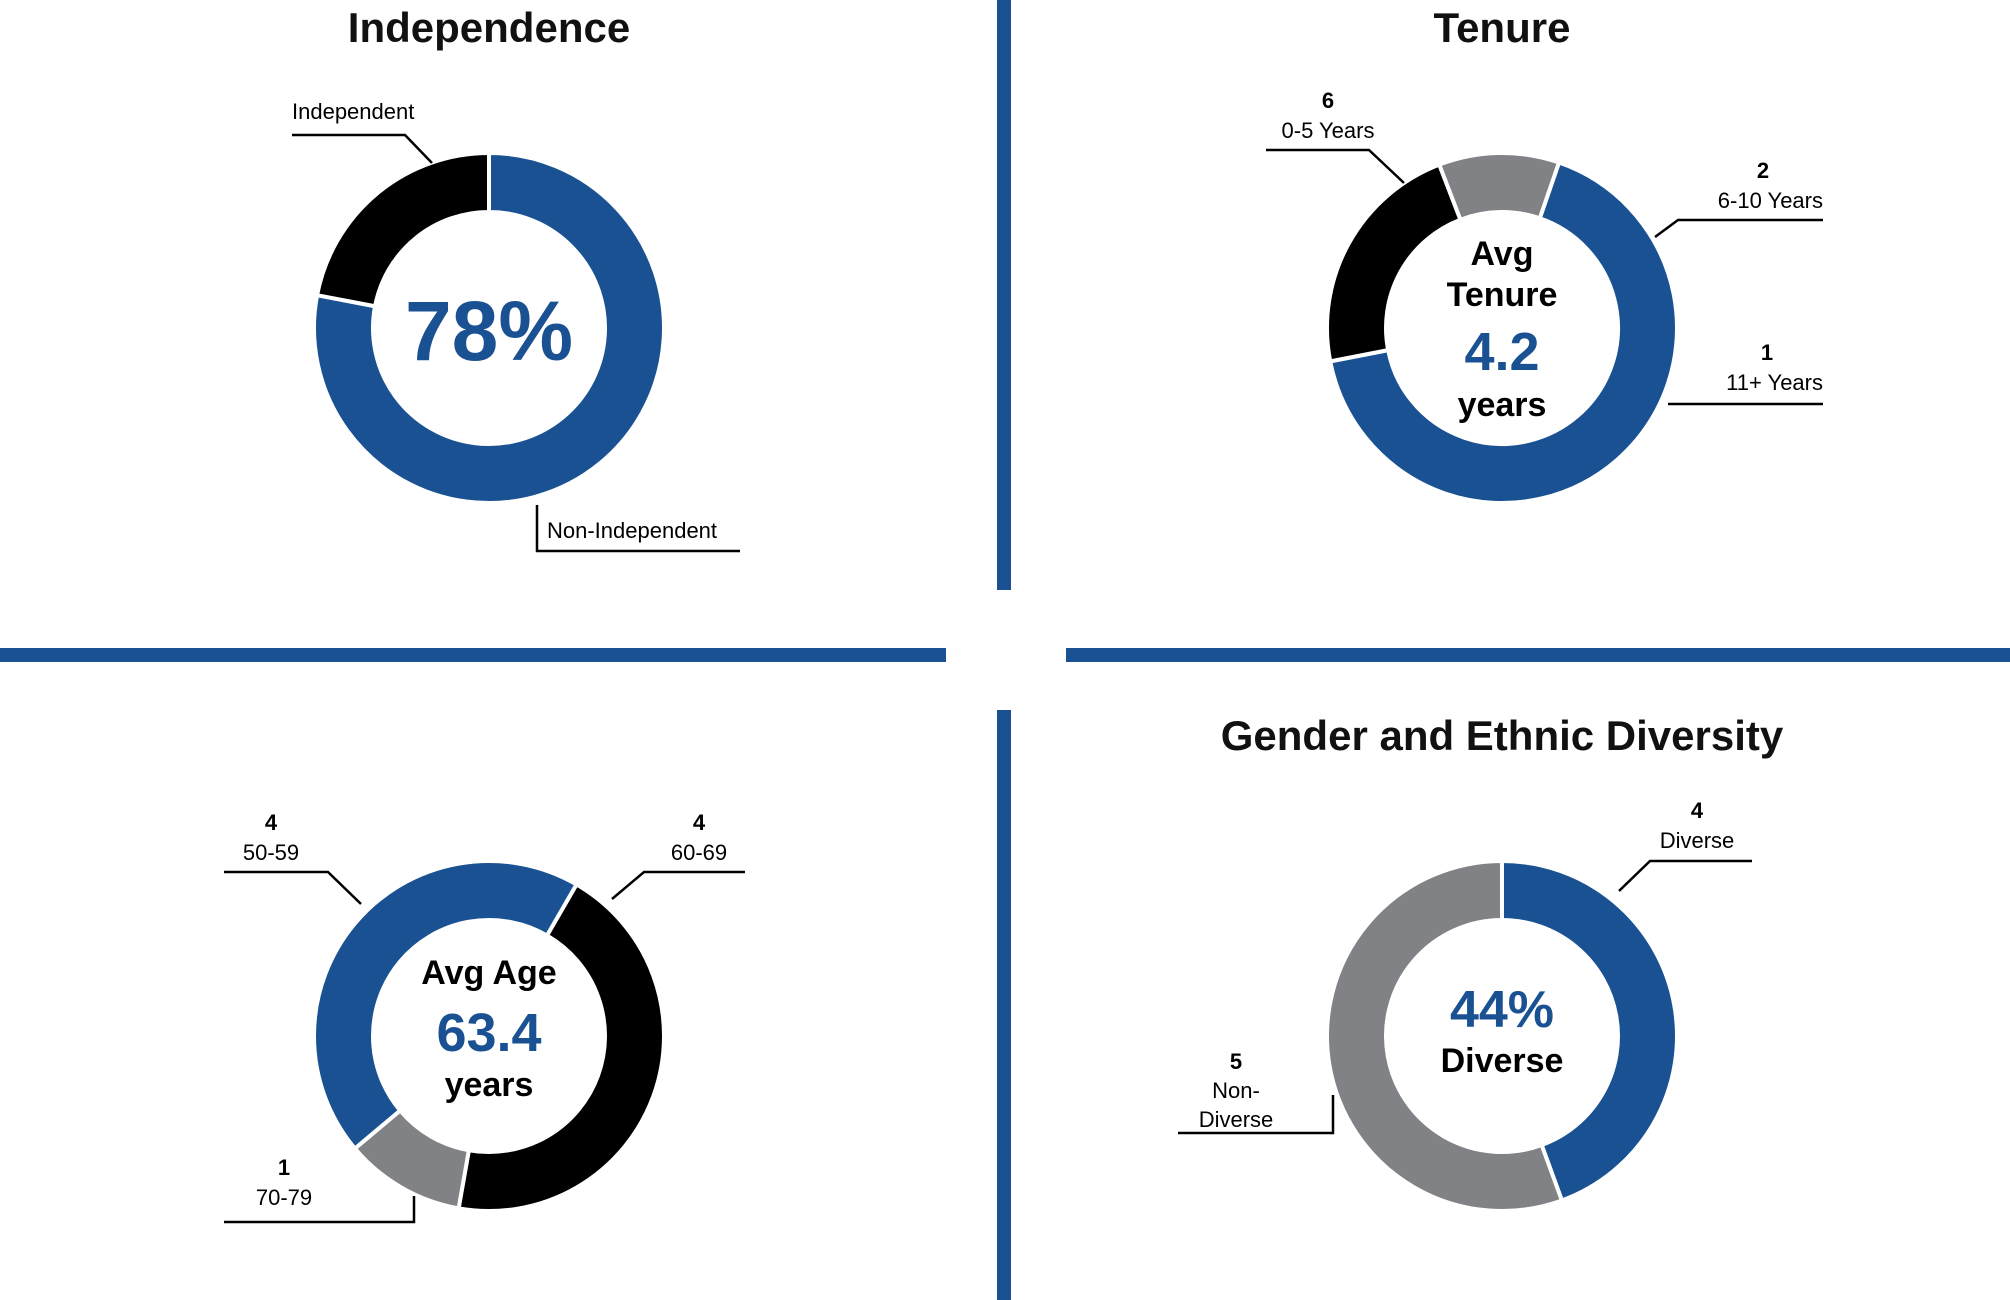 This screenshot has width=2010, height=1300. I want to click on tenure-center-unit: years, so click(1502, 405).